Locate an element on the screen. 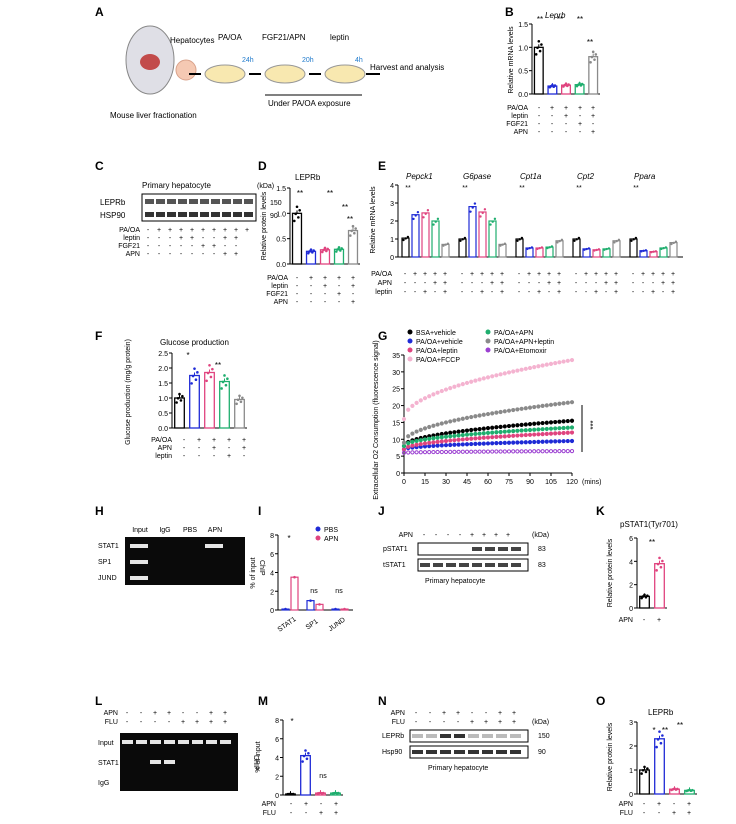 This screenshot has height=824, width=736. significance: * is located at coordinates (288, 538).